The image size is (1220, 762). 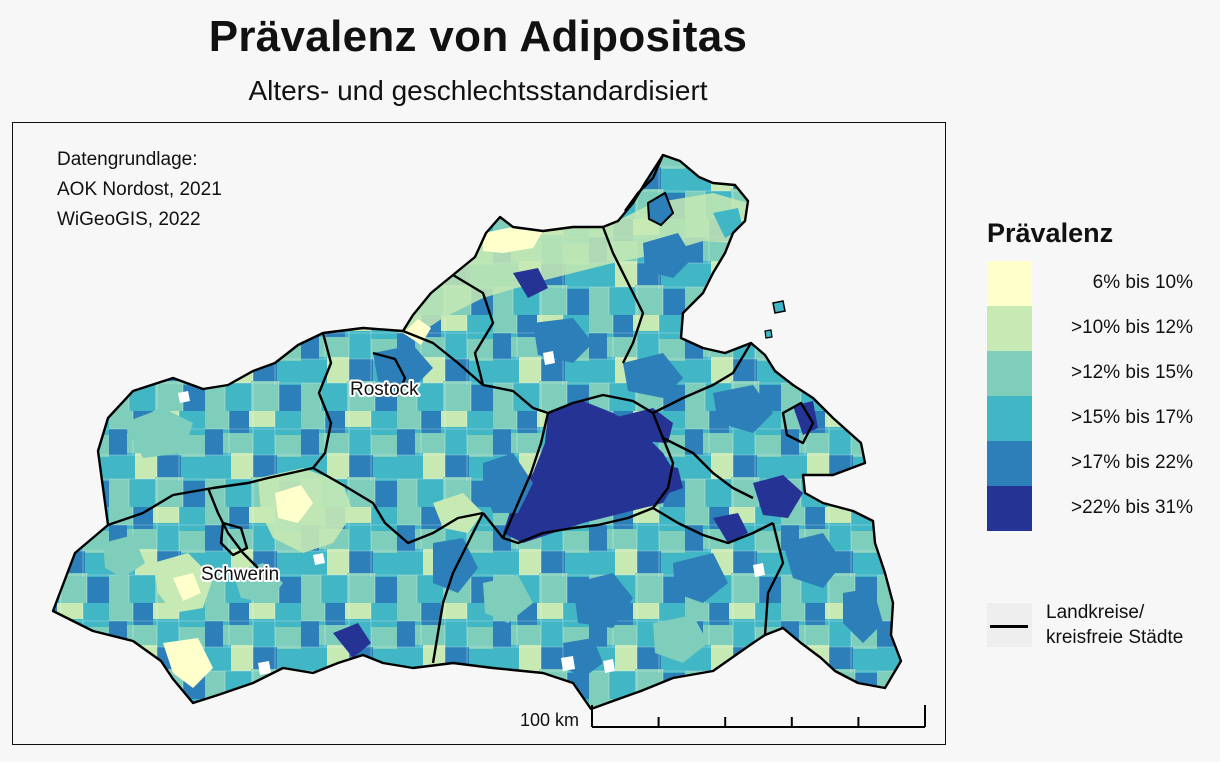 What do you see at coordinates (1132, 417) in the screenshot?
I see `legend-label: >15% bis 17%` at bounding box center [1132, 417].